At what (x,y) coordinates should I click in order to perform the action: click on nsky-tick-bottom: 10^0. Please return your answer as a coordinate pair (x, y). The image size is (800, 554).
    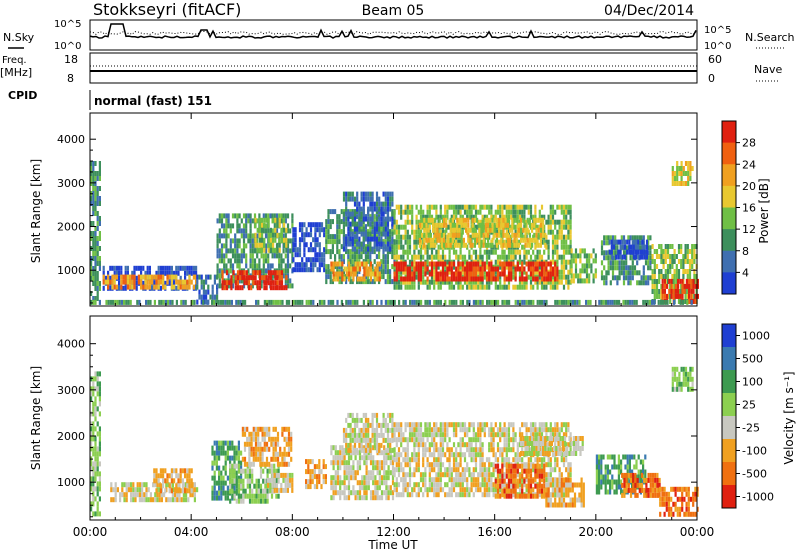
    Looking at the image, I should click on (67, 46).